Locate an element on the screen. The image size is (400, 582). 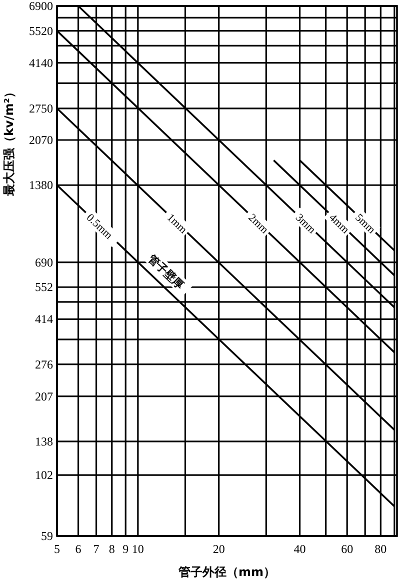
y-tick-label: 6900 is located at coordinates (41, 6).